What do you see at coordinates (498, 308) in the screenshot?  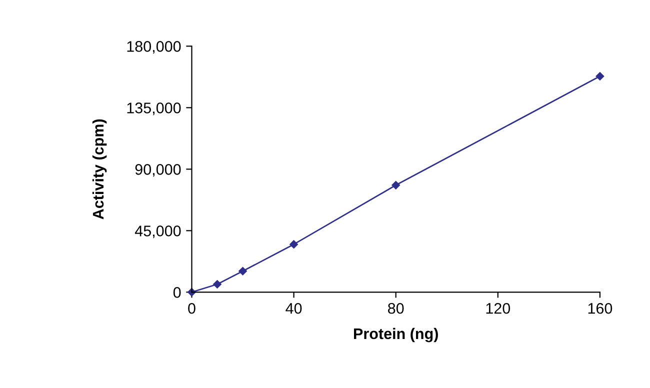 I see `x-tick-label: 120` at bounding box center [498, 308].